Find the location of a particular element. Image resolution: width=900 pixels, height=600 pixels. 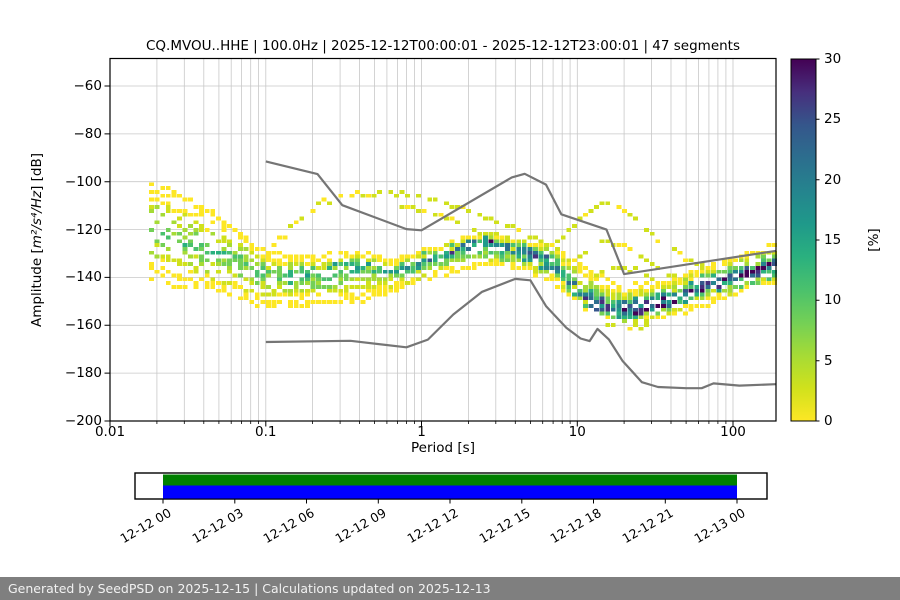

colorbar-tick-label: 20 is located at coordinates (833, 179).